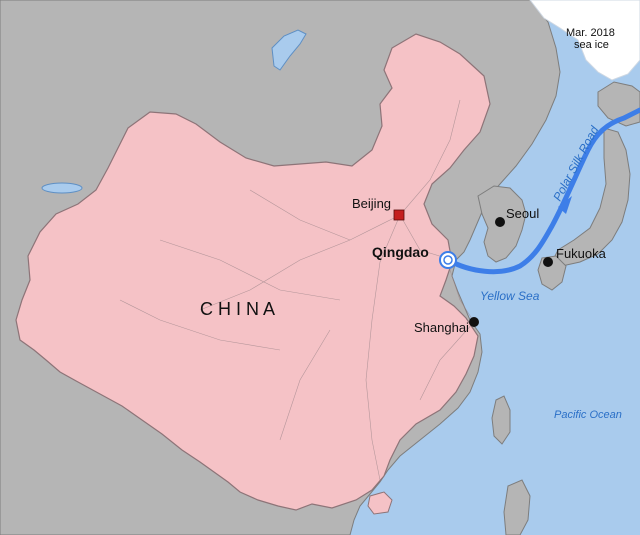 The height and width of the screenshot is (535, 640). What do you see at coordinates (510, 296) in the screenshot?
I see `yellow-sea-label: Yellow Sea` at bounding box center [510, 296].